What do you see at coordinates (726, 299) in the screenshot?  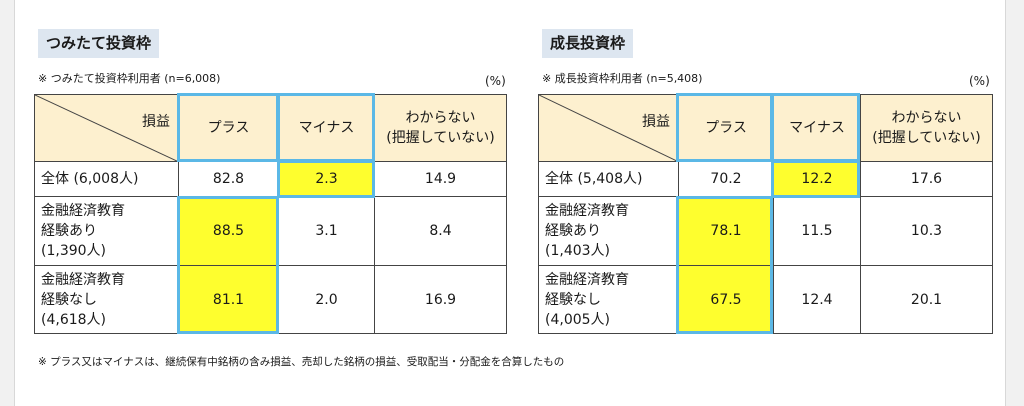 I see `value-cell: 67.5` at bounding box center [726, 299].